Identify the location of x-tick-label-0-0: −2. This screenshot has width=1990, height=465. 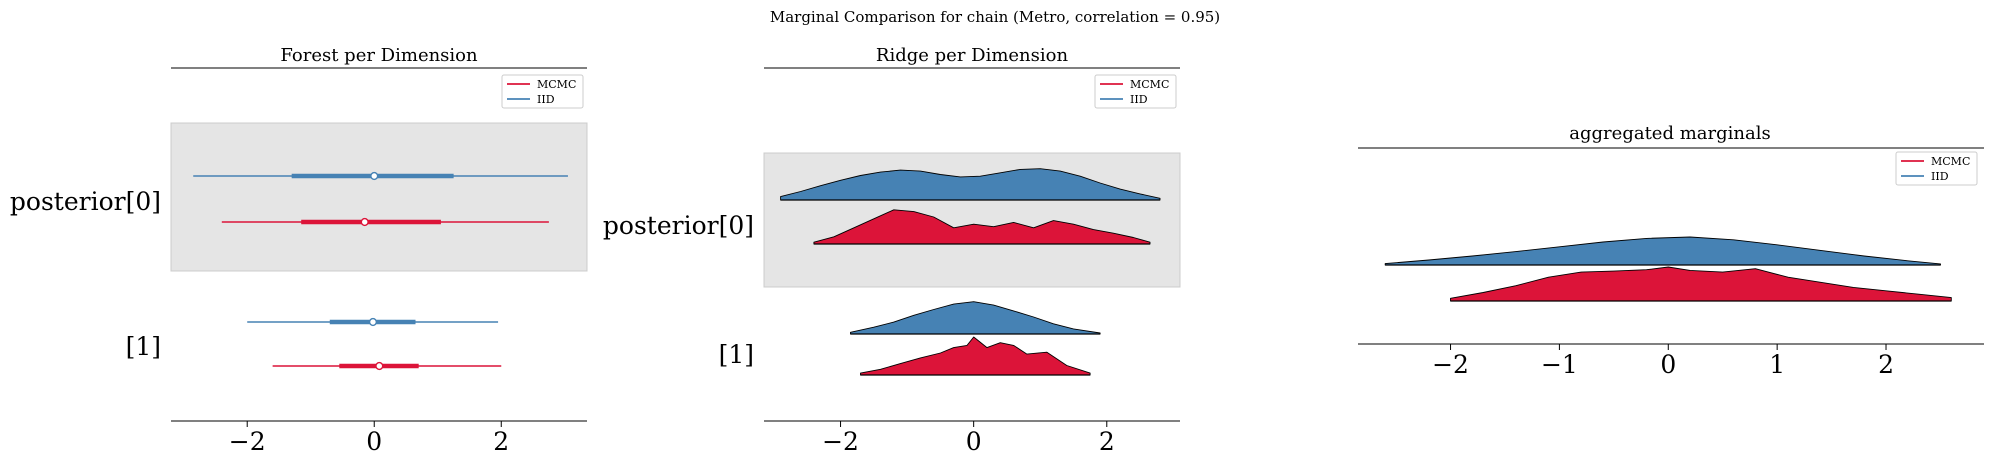
(247, 441).